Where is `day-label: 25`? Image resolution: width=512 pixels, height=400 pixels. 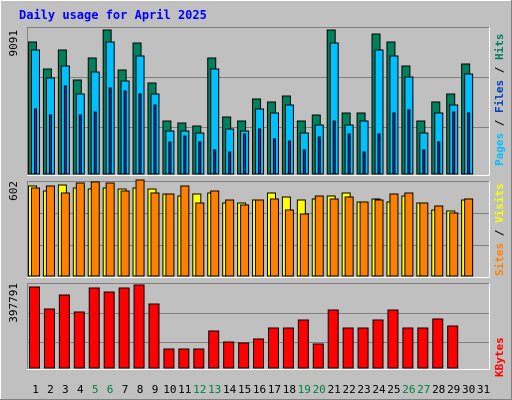 day-label: 25 is located at coordinates (393, 389).